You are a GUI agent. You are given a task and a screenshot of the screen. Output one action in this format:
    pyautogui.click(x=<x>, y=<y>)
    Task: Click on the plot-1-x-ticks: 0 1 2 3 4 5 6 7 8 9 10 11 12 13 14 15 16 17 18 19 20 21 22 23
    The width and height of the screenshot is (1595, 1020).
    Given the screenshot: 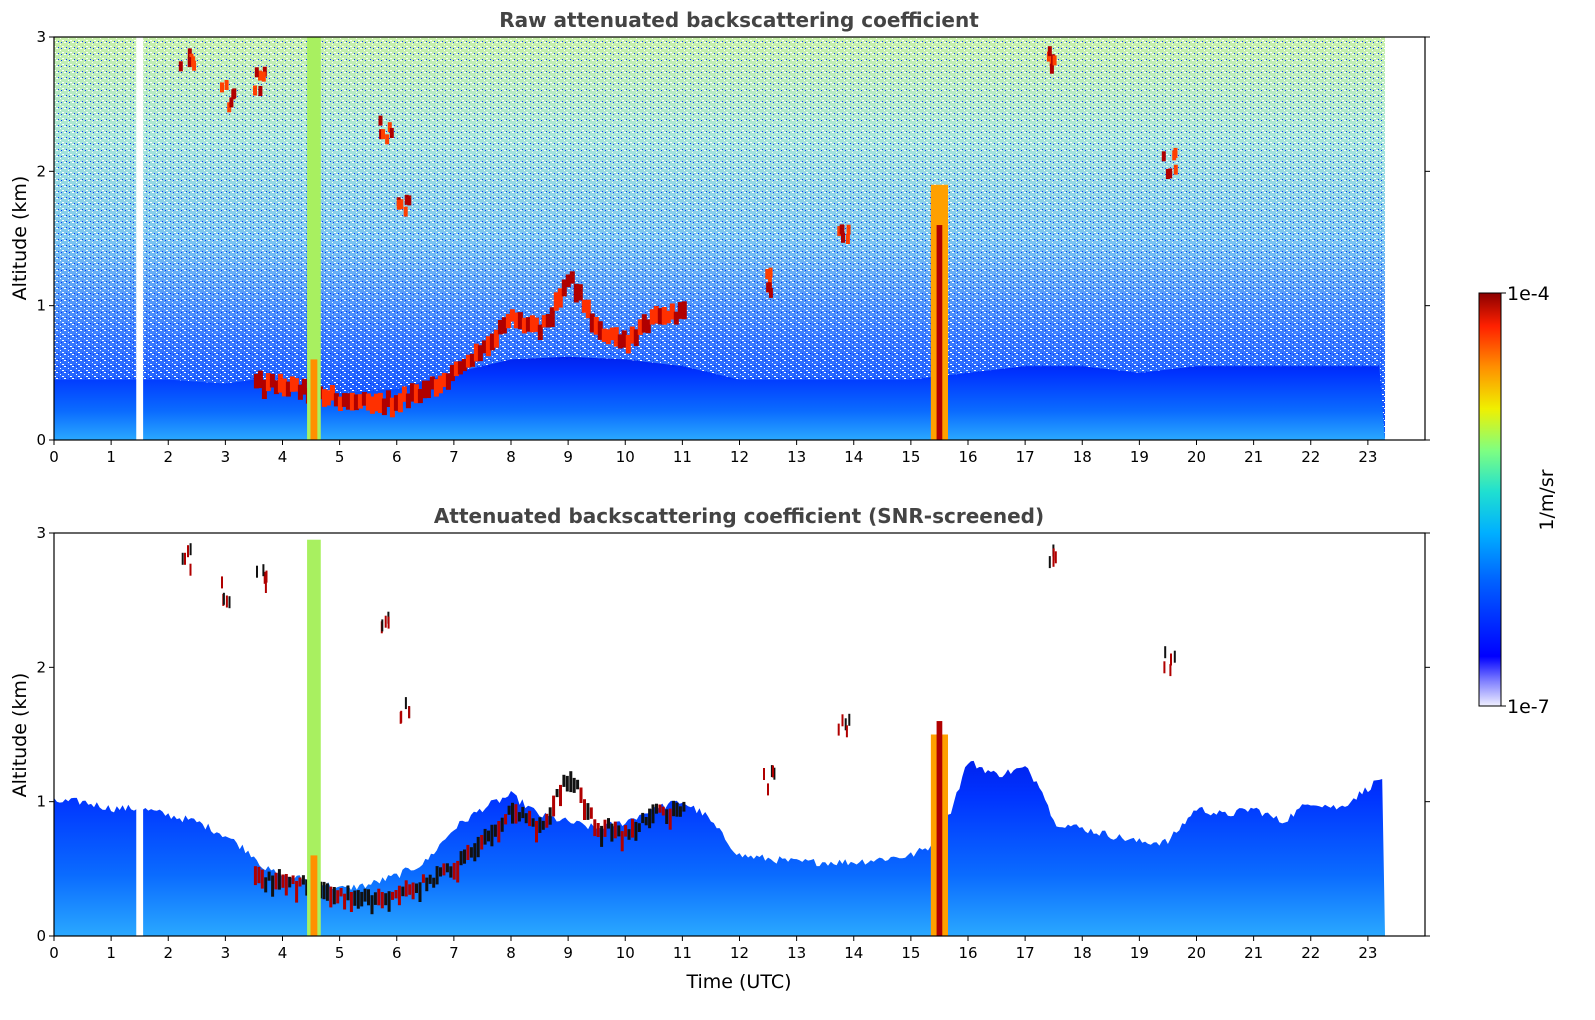 What is the action you would take?
    pyautogui.click(x=713, y=453)
    